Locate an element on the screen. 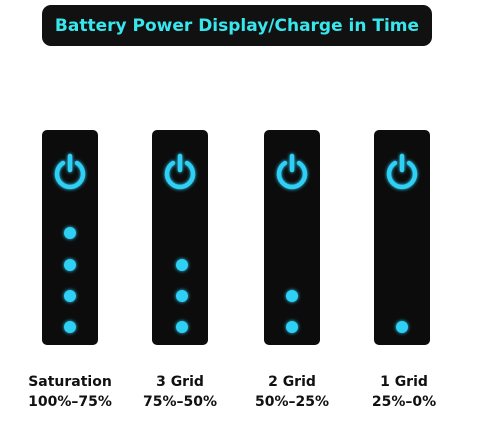  panel-label: 2 Grid is located at coordinates (292, 382).